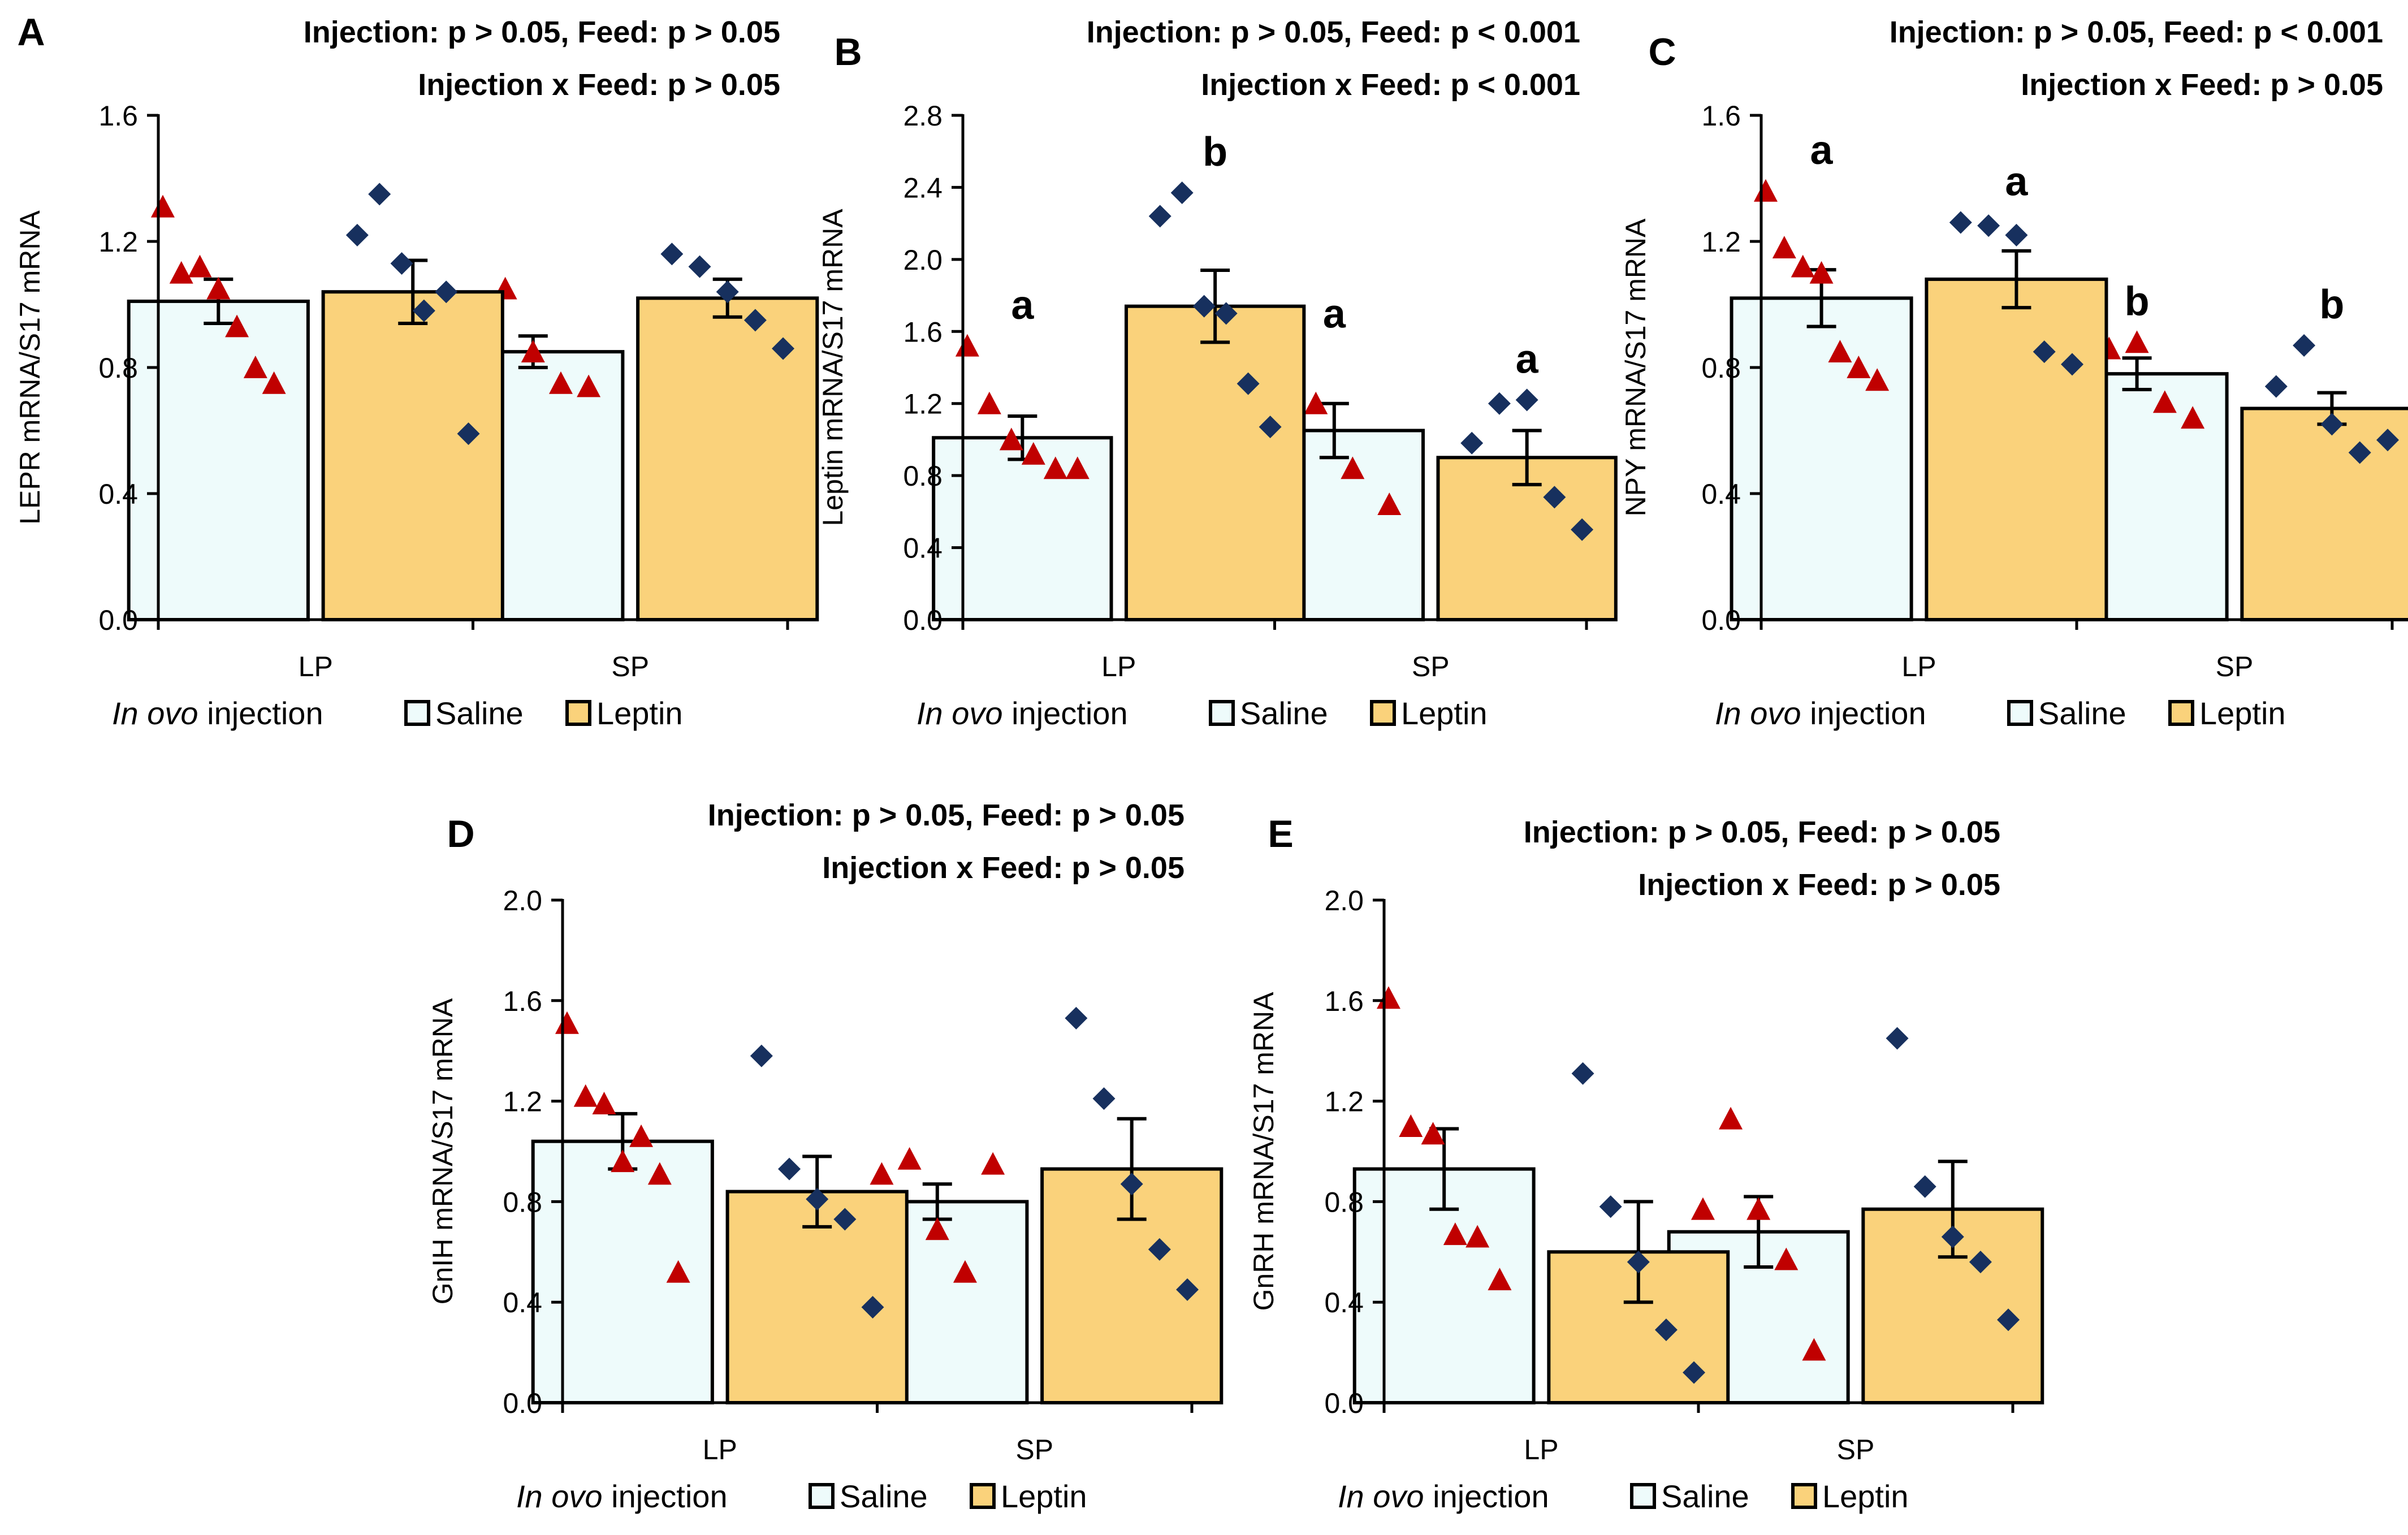 This screenshot has height=1535, width=2408. Describe the element at coordinates (30, 367) in the screenshot. I see `y-axis-label: LEPR mRNA/S17 mRNA` at that location.